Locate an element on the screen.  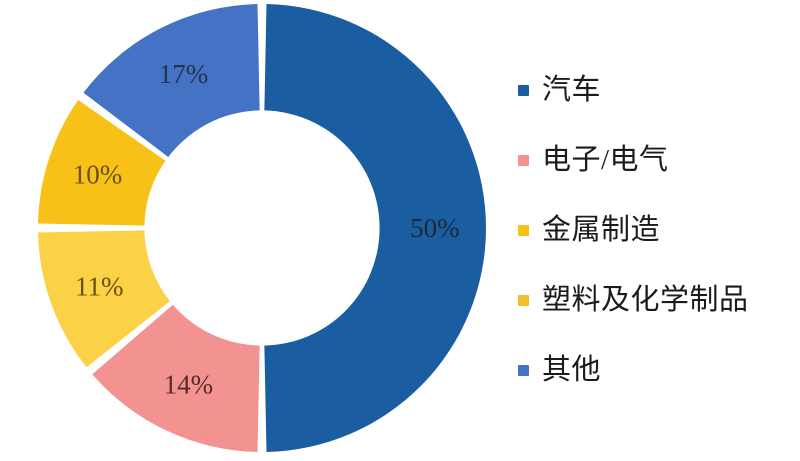
legend-swatch-icon-plastics-chemicals is located at coordinates (523, 300).